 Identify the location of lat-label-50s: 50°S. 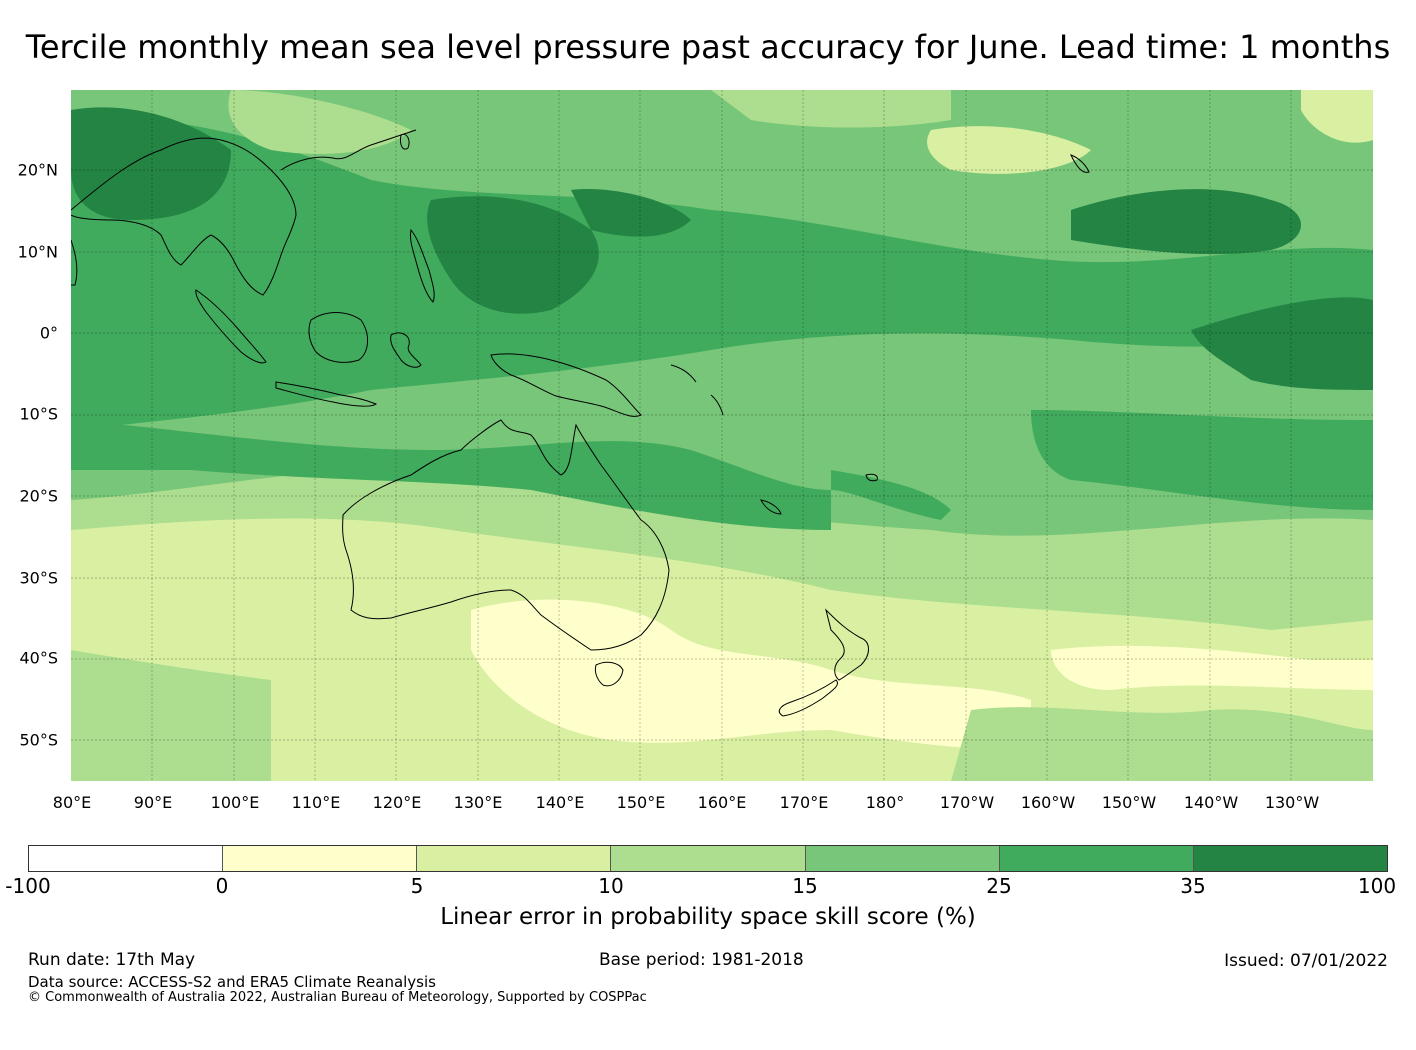
(38, 740).